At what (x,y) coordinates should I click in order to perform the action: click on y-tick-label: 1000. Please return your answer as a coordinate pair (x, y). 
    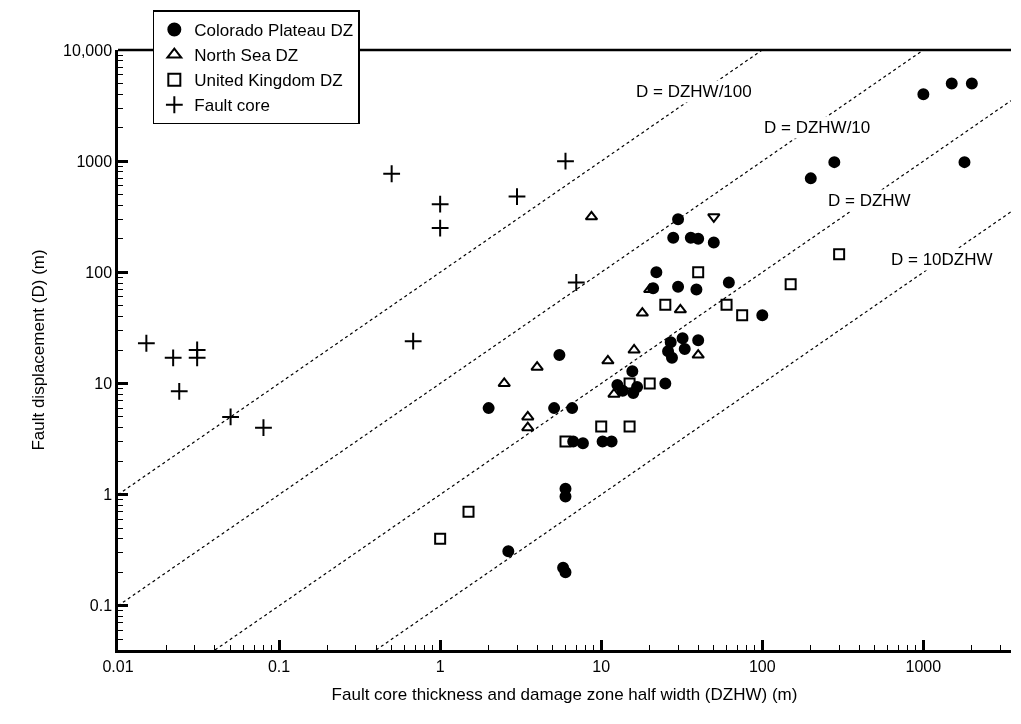
    Looking at the image, I should click on (94, 161).